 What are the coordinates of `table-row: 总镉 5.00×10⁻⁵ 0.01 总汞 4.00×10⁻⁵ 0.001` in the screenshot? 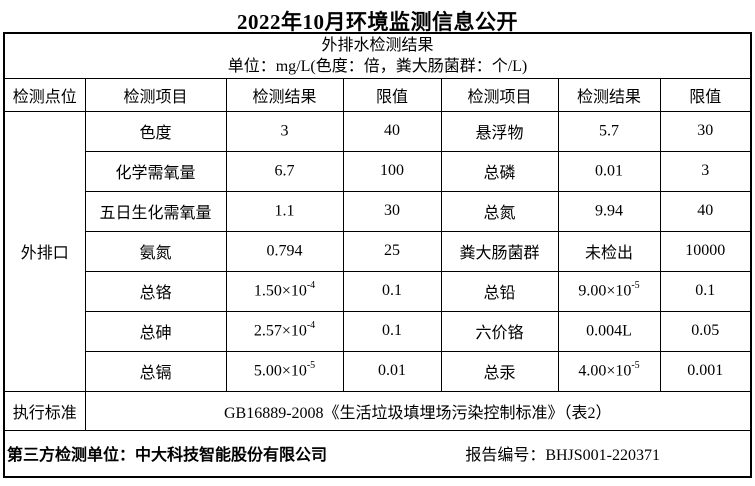 It's located at (378, 371).